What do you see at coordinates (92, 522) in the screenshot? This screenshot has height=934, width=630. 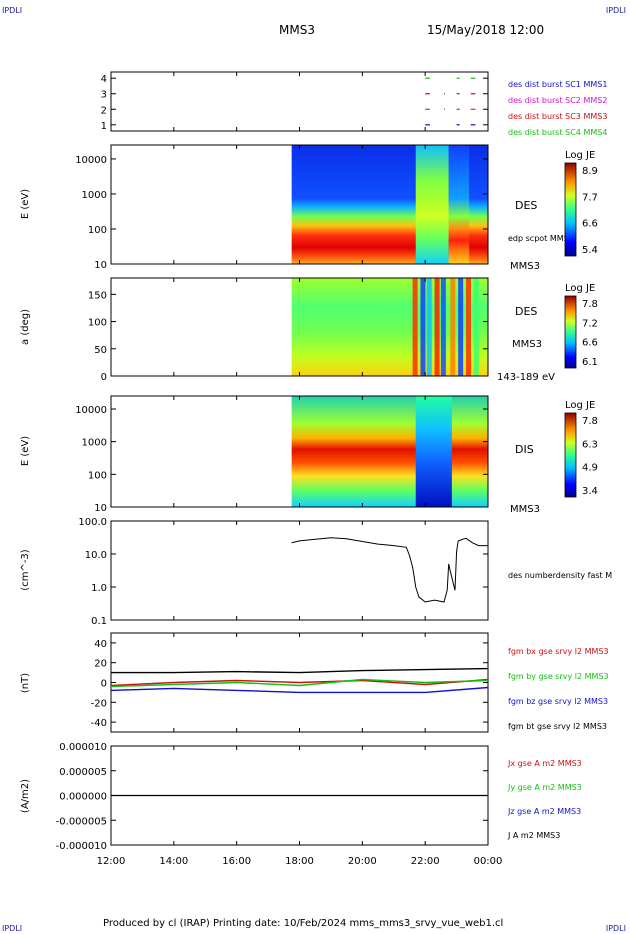 I see `density-y-tick-label: 100.0` at bounding box center [92, 522].